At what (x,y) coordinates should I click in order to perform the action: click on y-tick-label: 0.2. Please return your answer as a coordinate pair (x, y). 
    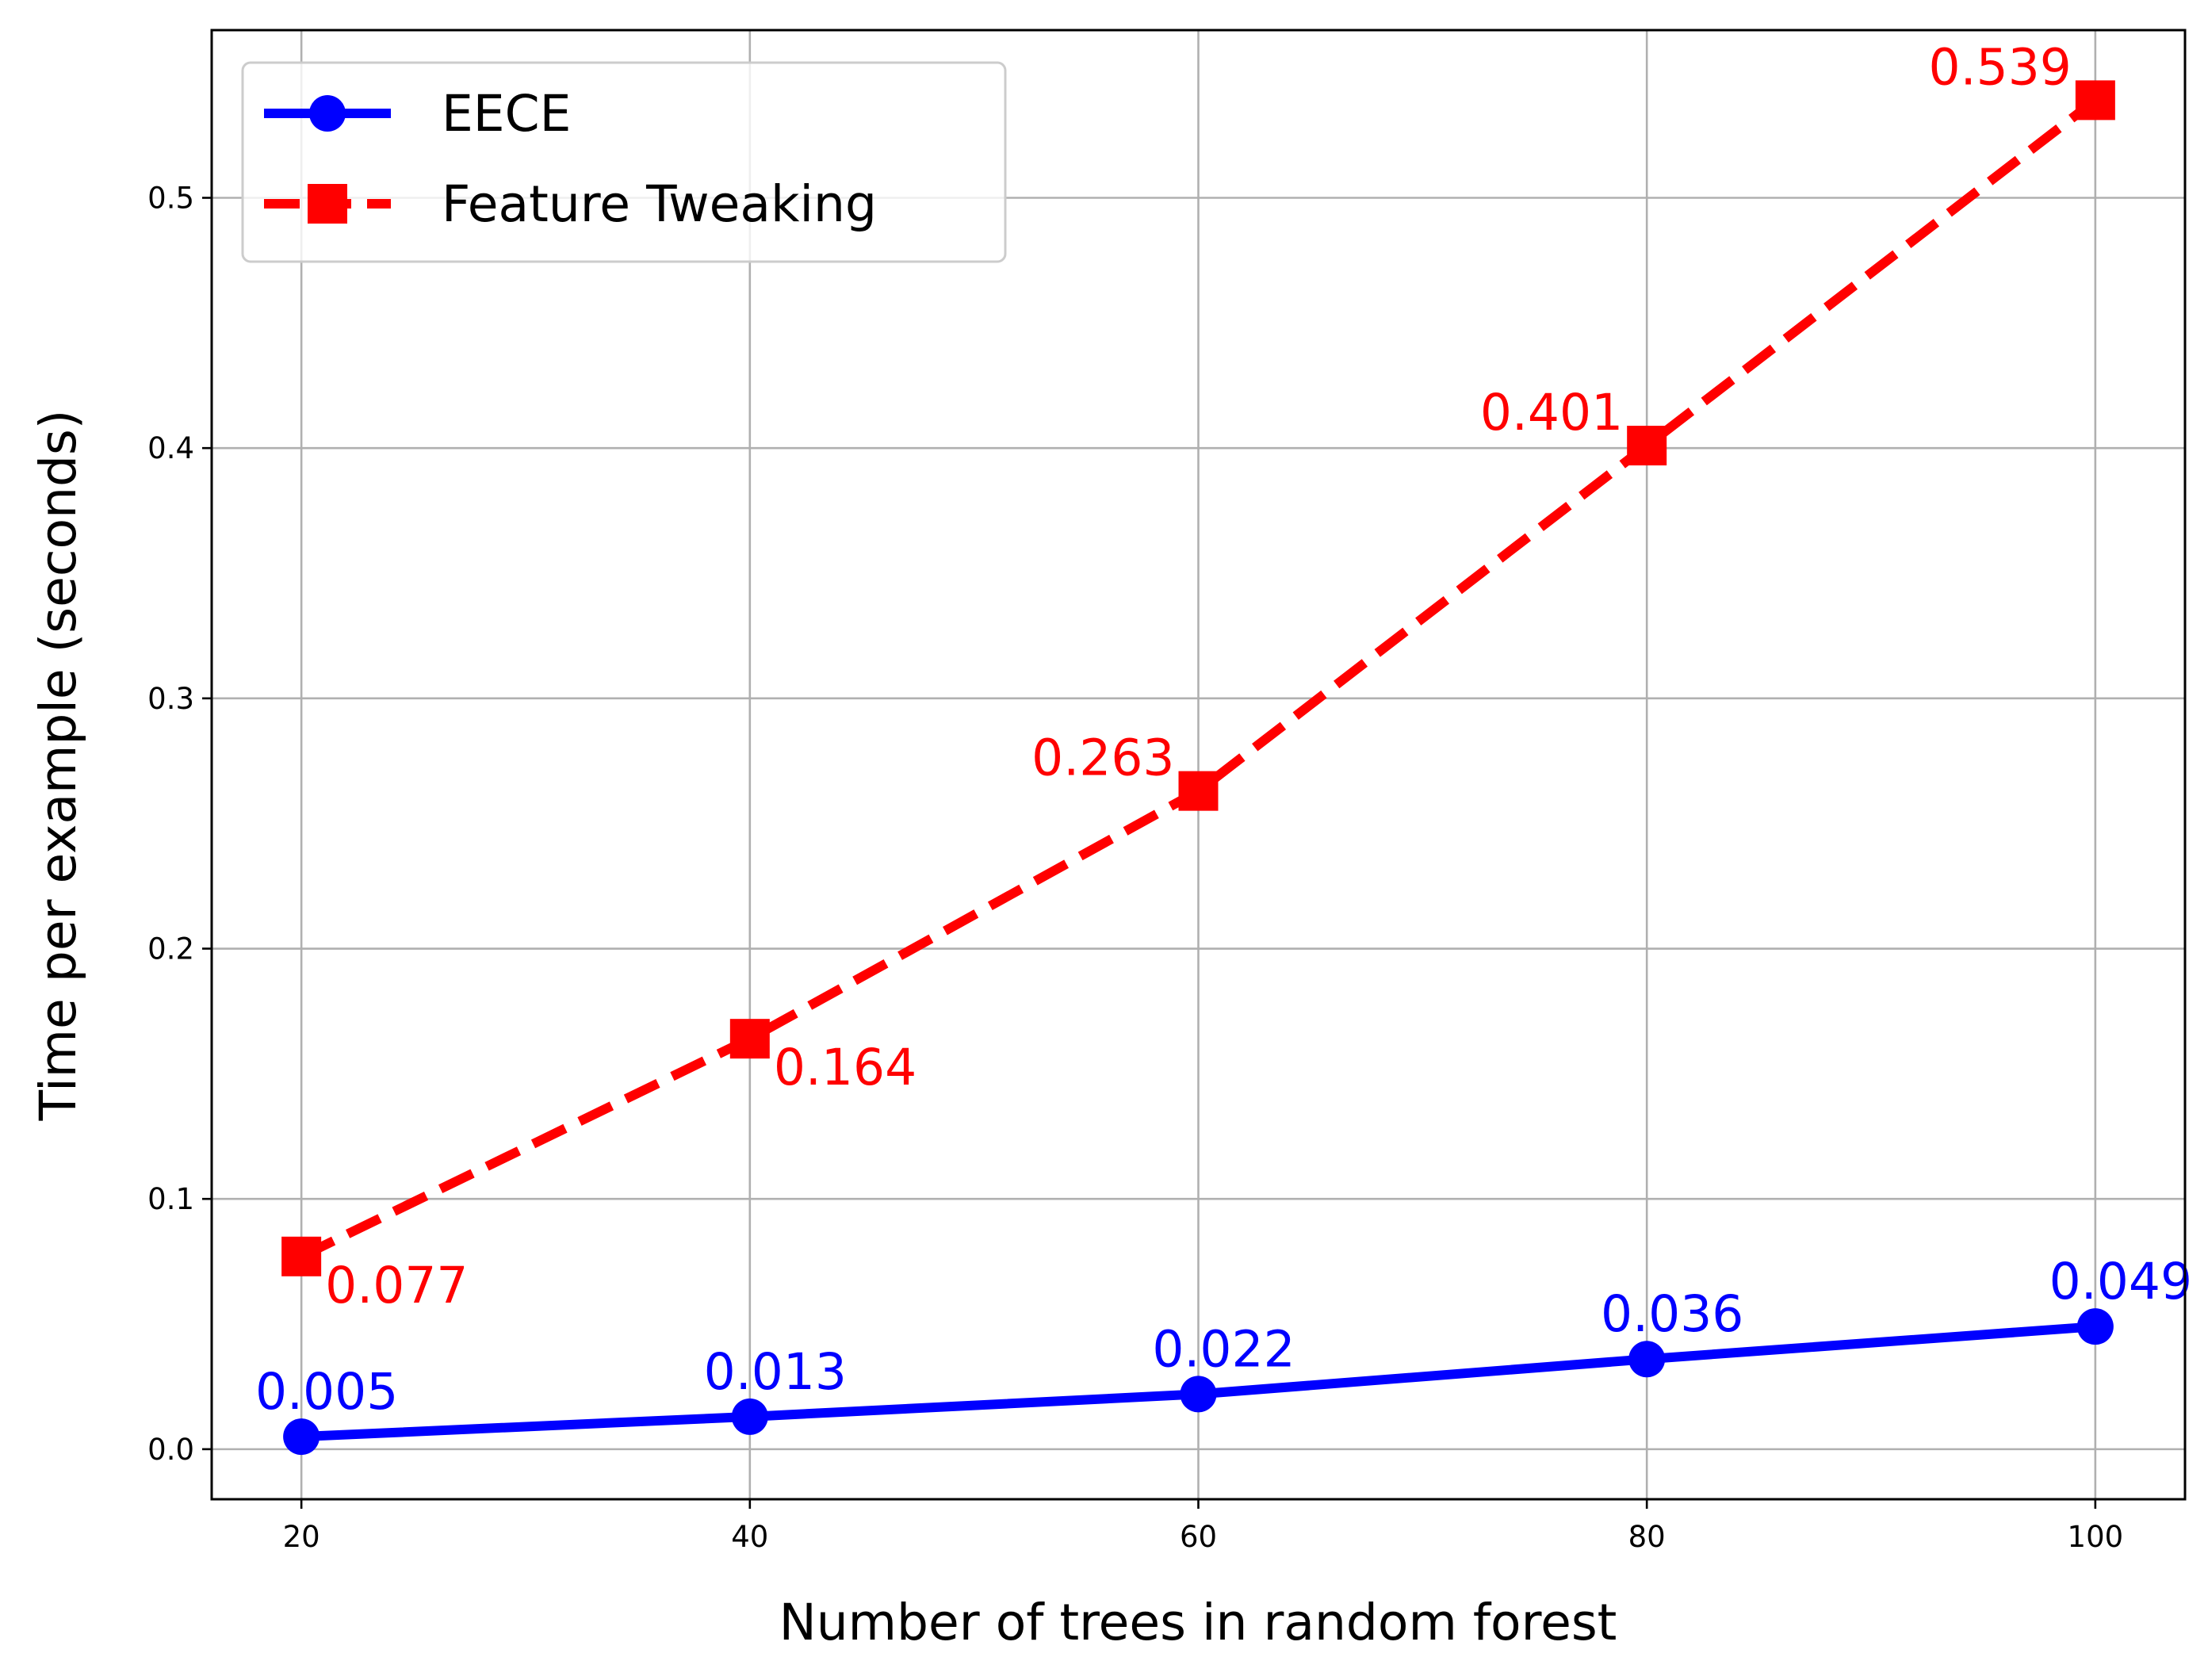
    Looking at the image, I should click on (170, 949).